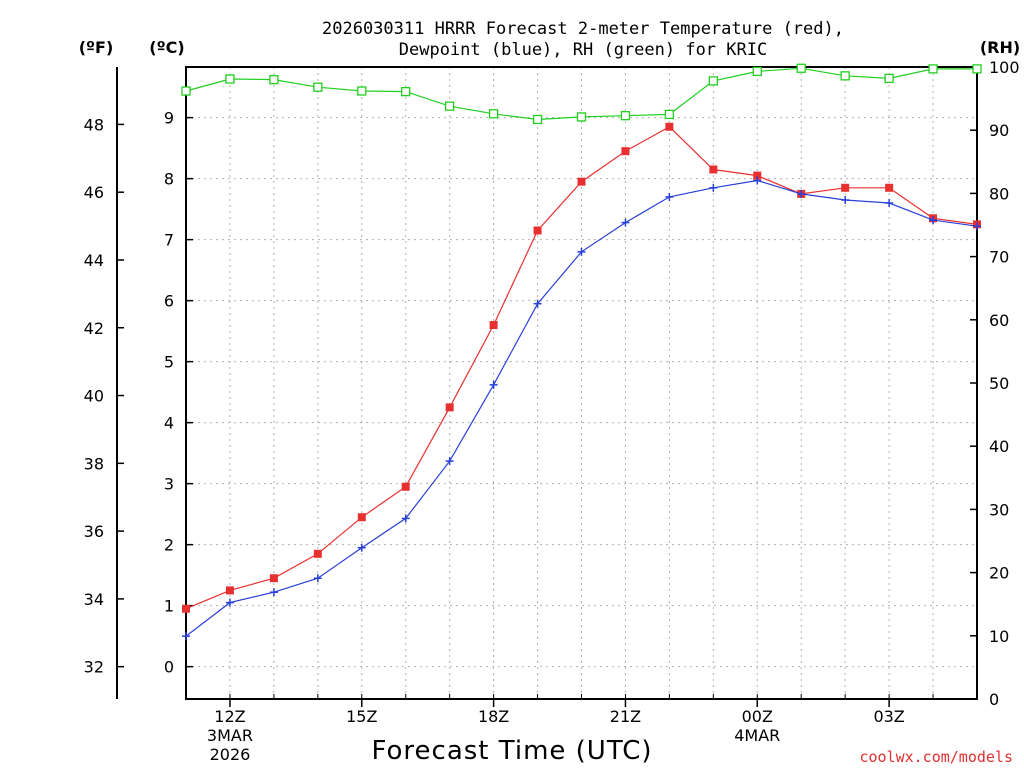  What do you see at coordinates (230, 754) in the screenshot?
I see `x-tick-year-label: 2026` at bounding box center [230, 754].